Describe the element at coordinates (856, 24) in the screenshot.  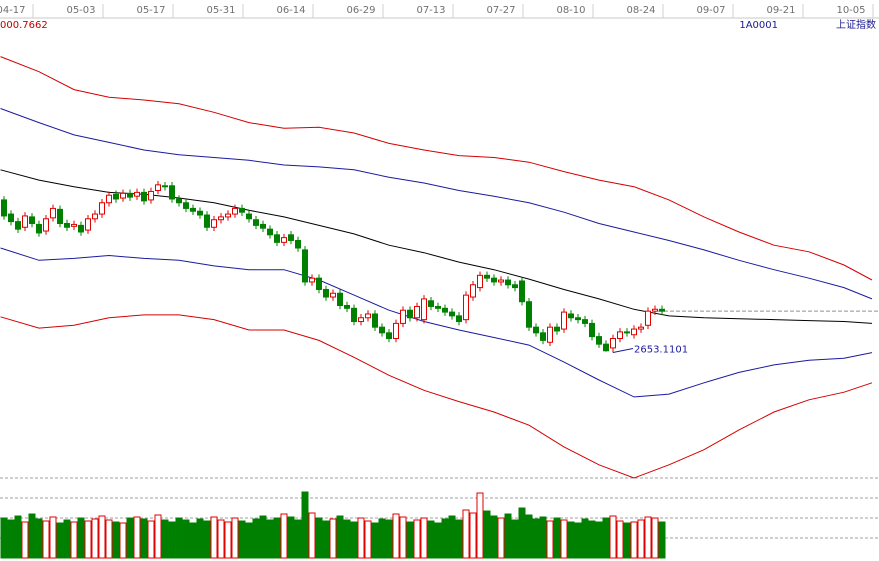
I see `index-name: 上证指数` at that location.